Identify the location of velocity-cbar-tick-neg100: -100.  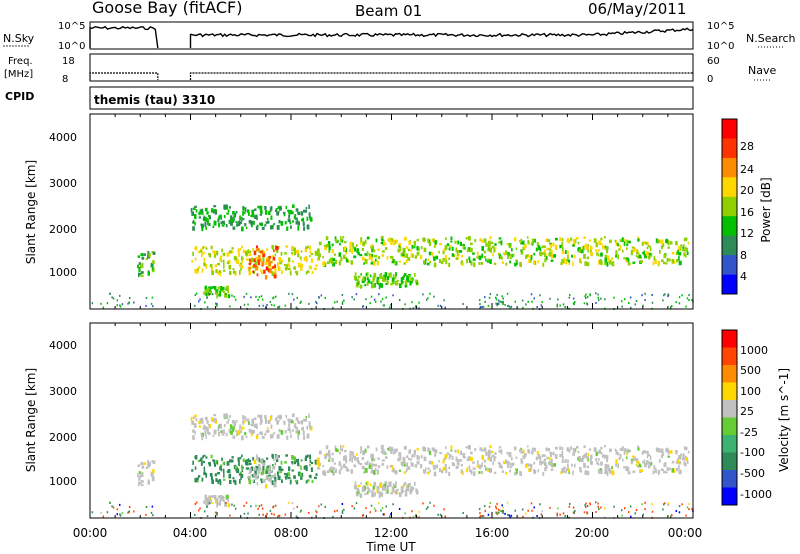
(752, 452).